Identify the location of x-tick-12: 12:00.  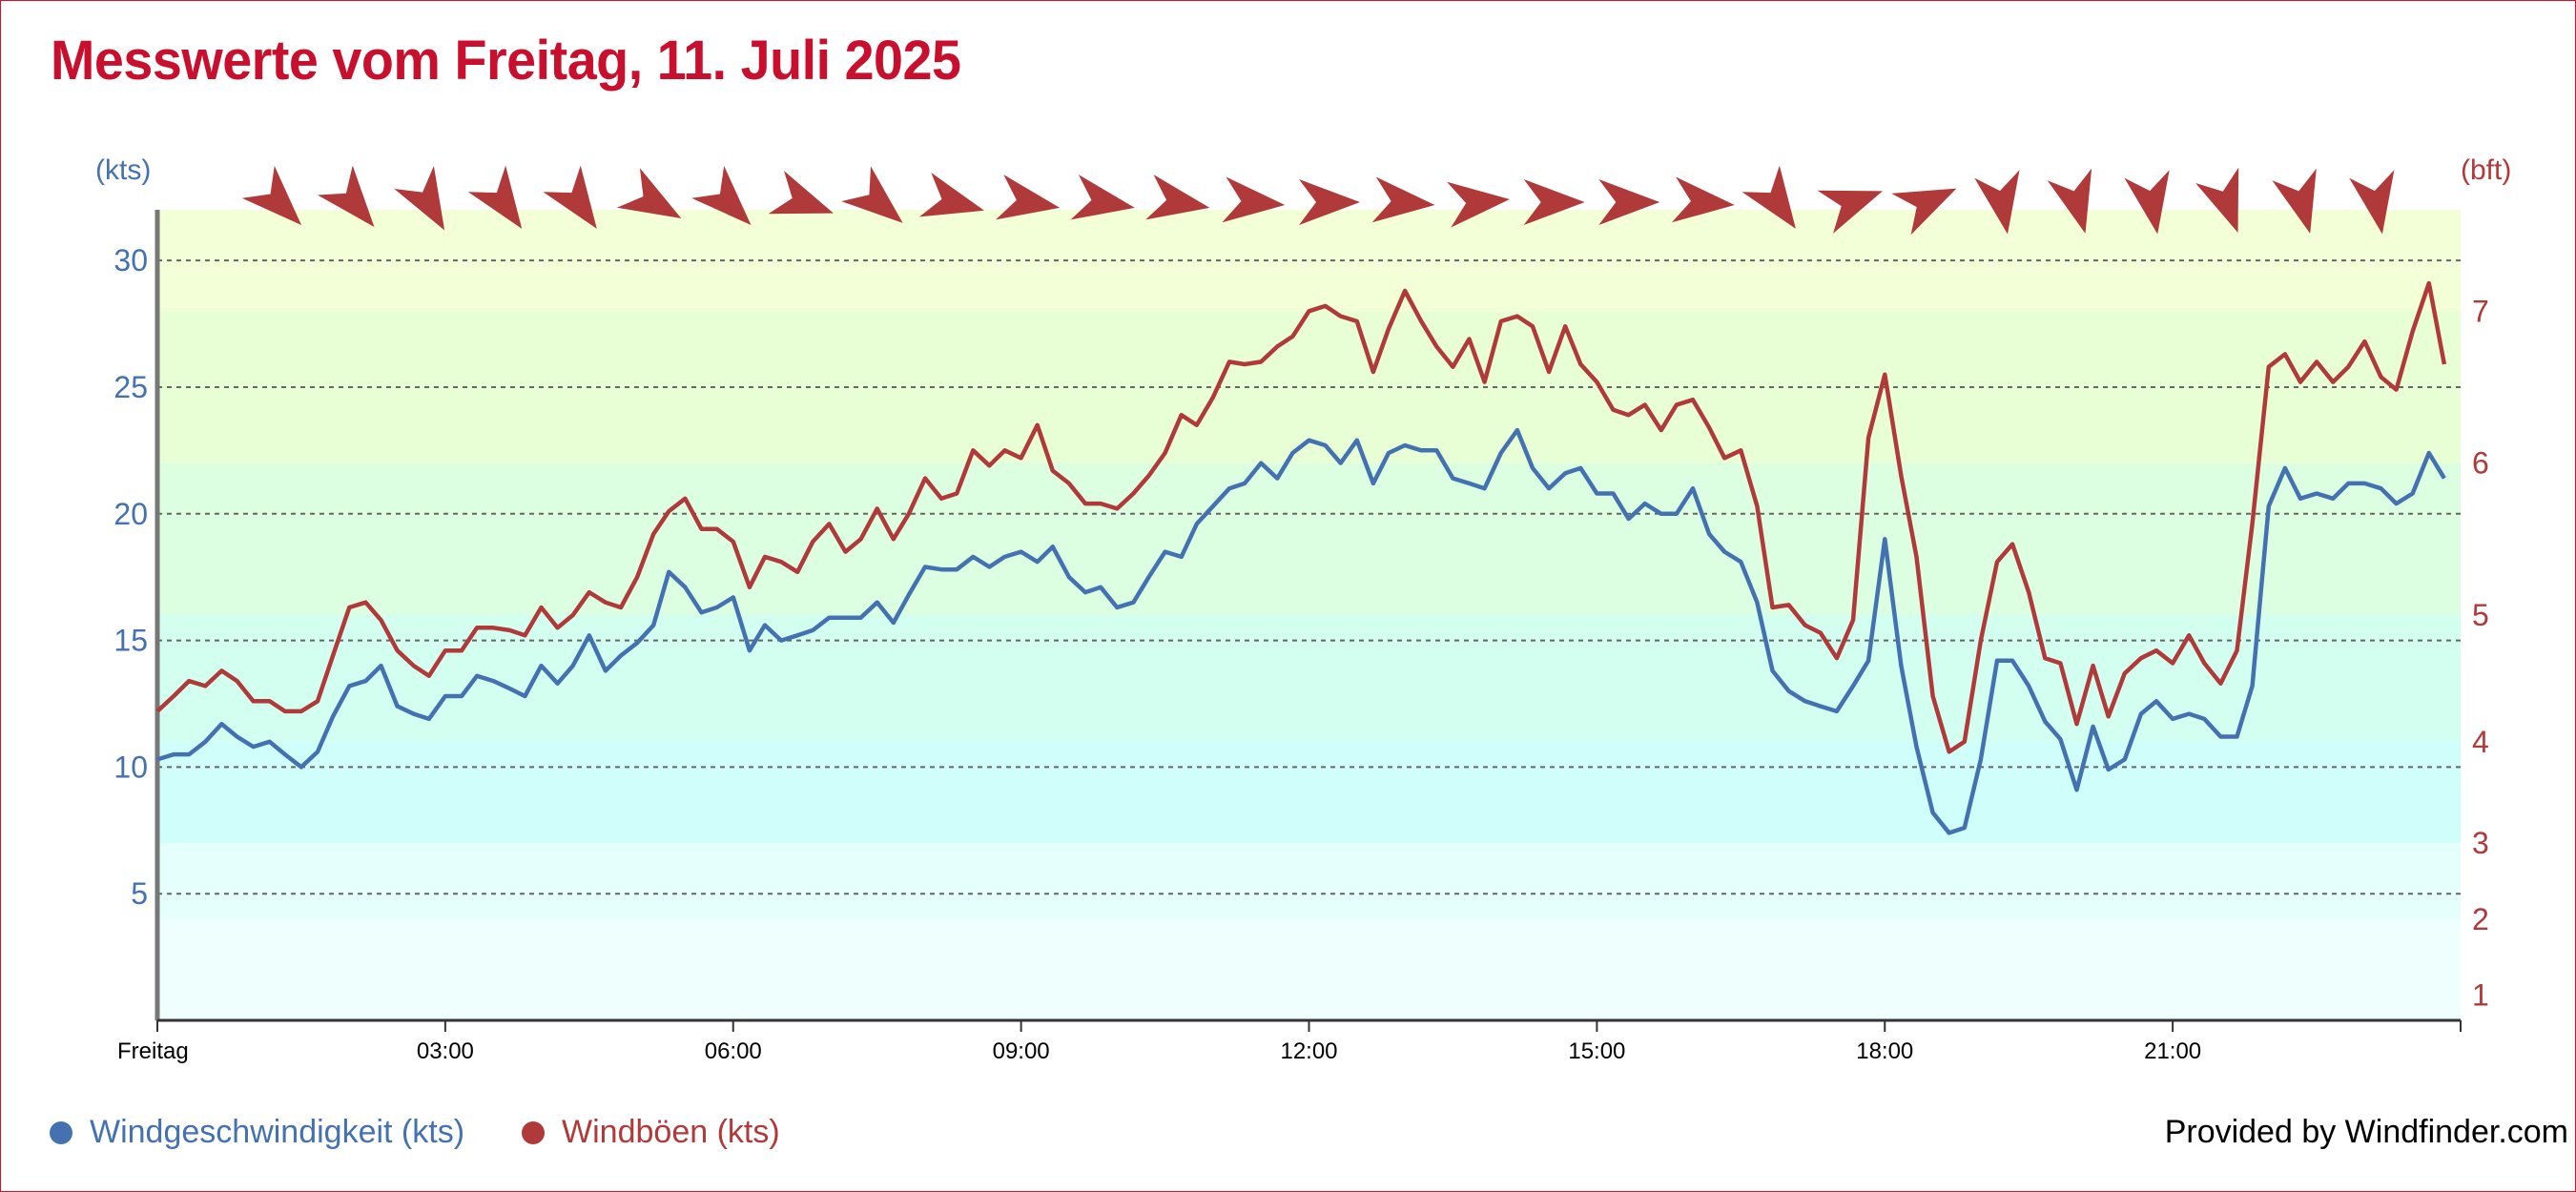
(1308, 1051).